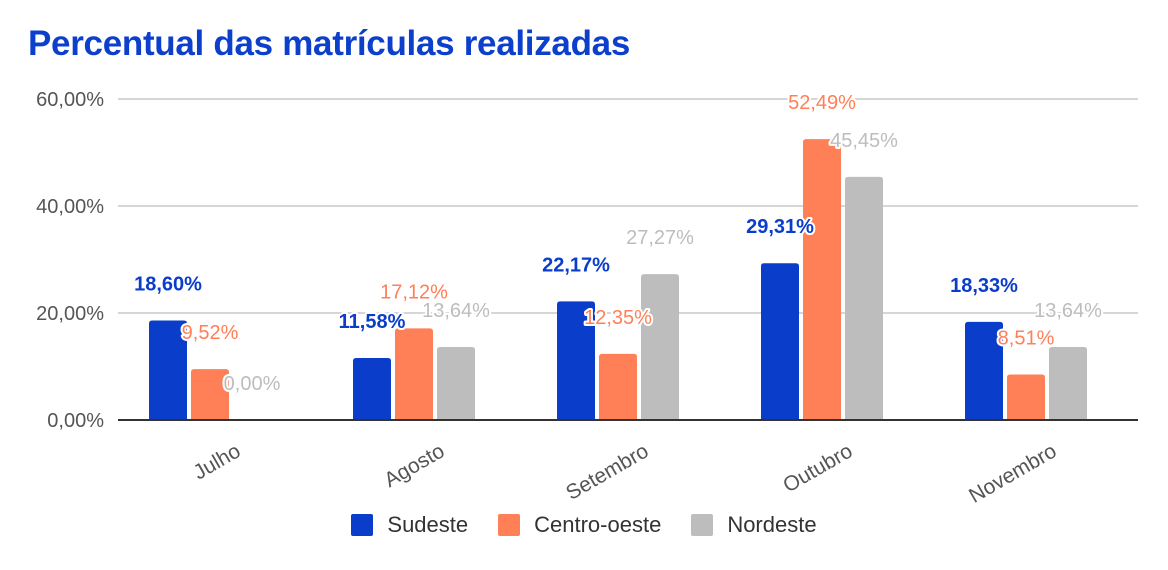 This screenshot has width=1168, height=570. What do you see at coordinates (984, 286) in the screenshot?
I see `data-label: 18,33%` at bounding box center [984, 286].